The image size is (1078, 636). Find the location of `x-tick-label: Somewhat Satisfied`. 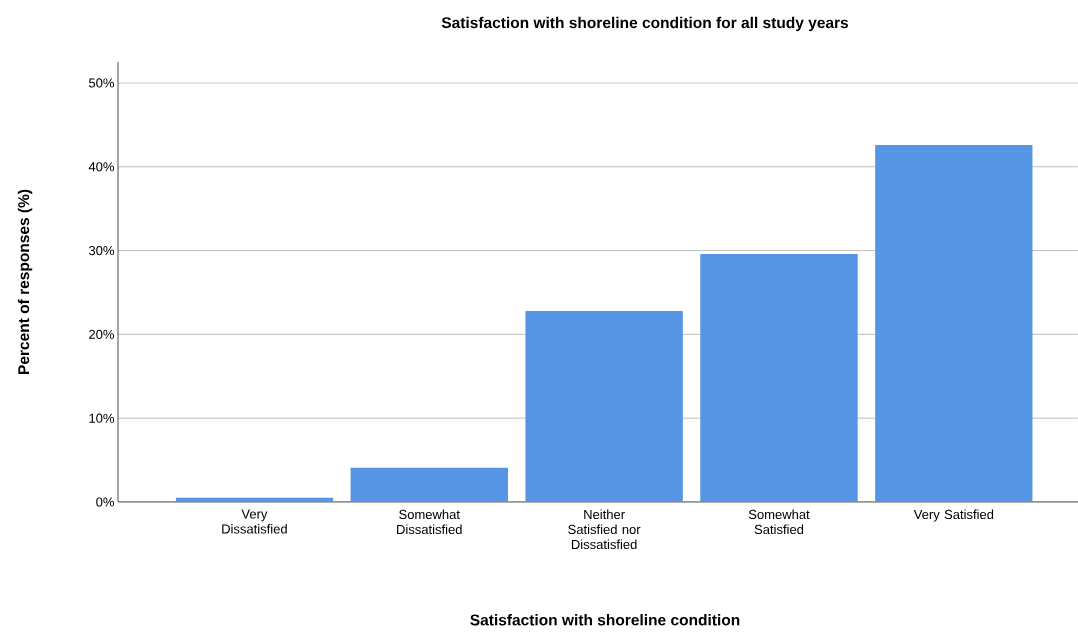

x-tick-label: Somewhat Satisfied is located at coordinates (779, 522).